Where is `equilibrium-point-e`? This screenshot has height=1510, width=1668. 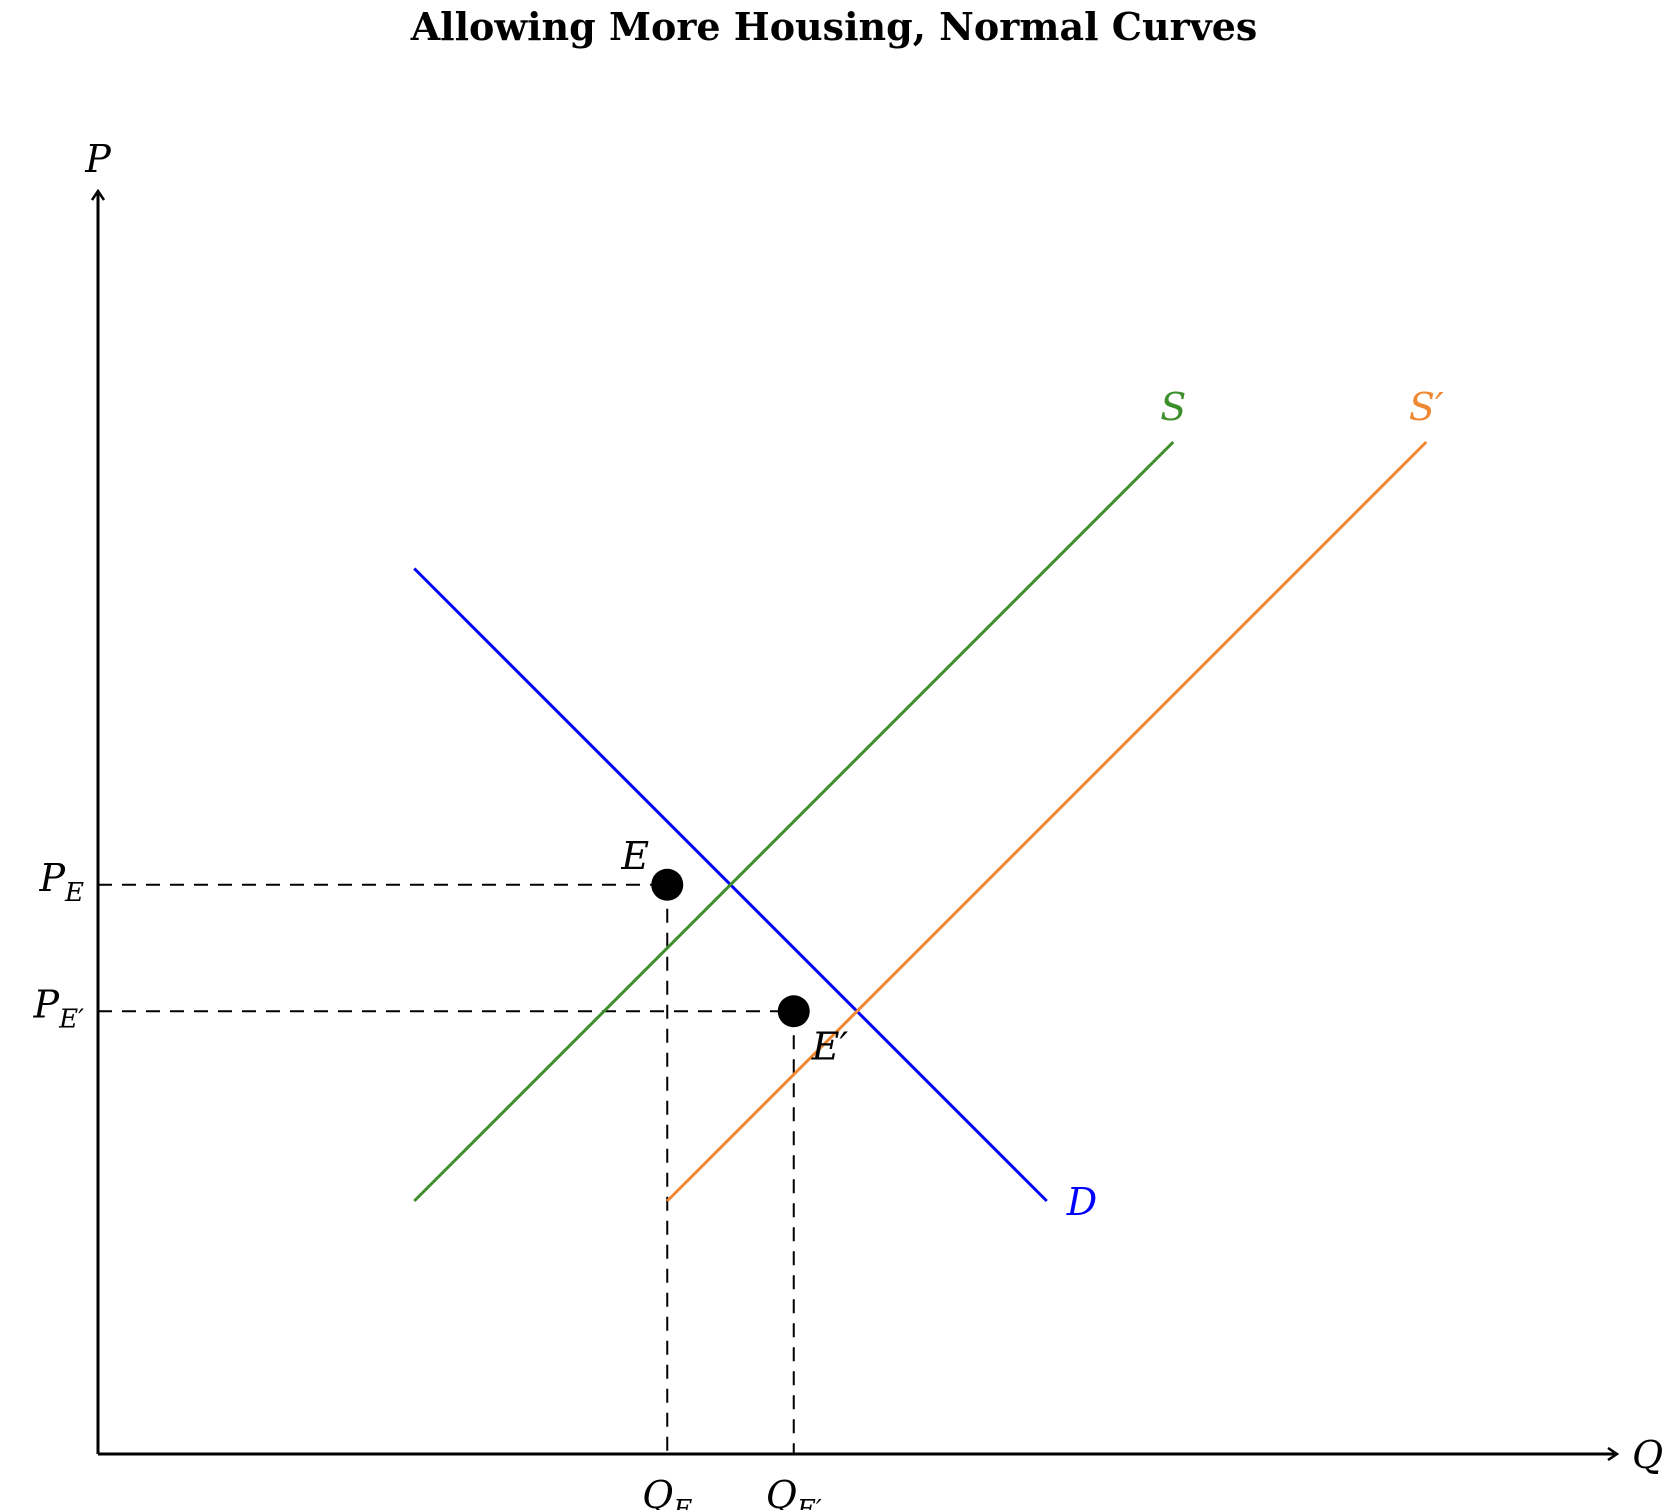
equilibrium-point-e is located at coordinates (667, 884).